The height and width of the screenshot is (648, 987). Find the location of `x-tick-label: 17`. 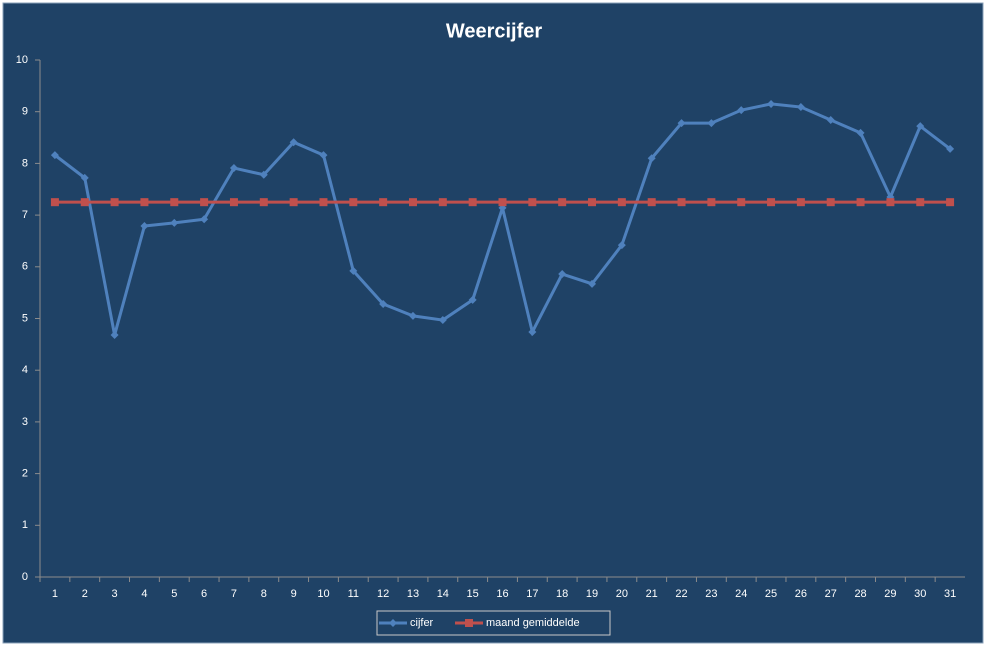

x-tick-label: 17 is located at coordinates (532, 594).